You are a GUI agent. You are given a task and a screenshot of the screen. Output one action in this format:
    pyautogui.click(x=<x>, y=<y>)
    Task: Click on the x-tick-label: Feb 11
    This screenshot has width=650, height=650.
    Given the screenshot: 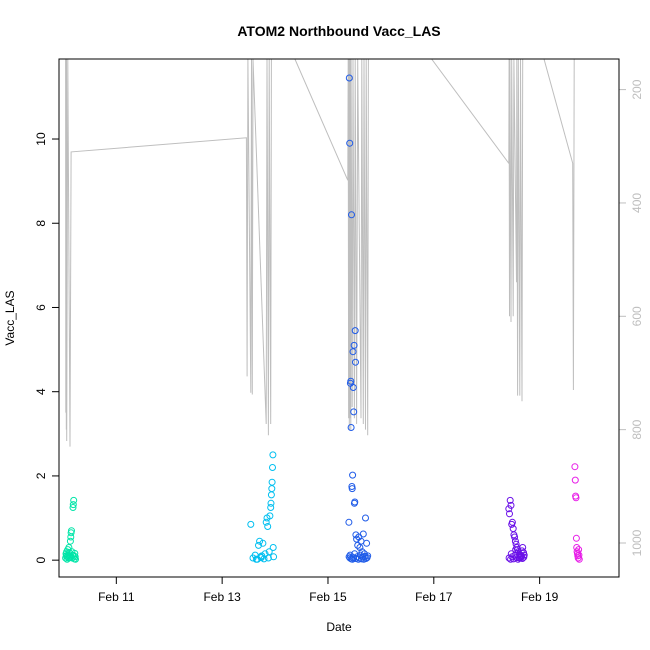 What is the action you would take?
    pyautogui.click(x=116, y=597)
    